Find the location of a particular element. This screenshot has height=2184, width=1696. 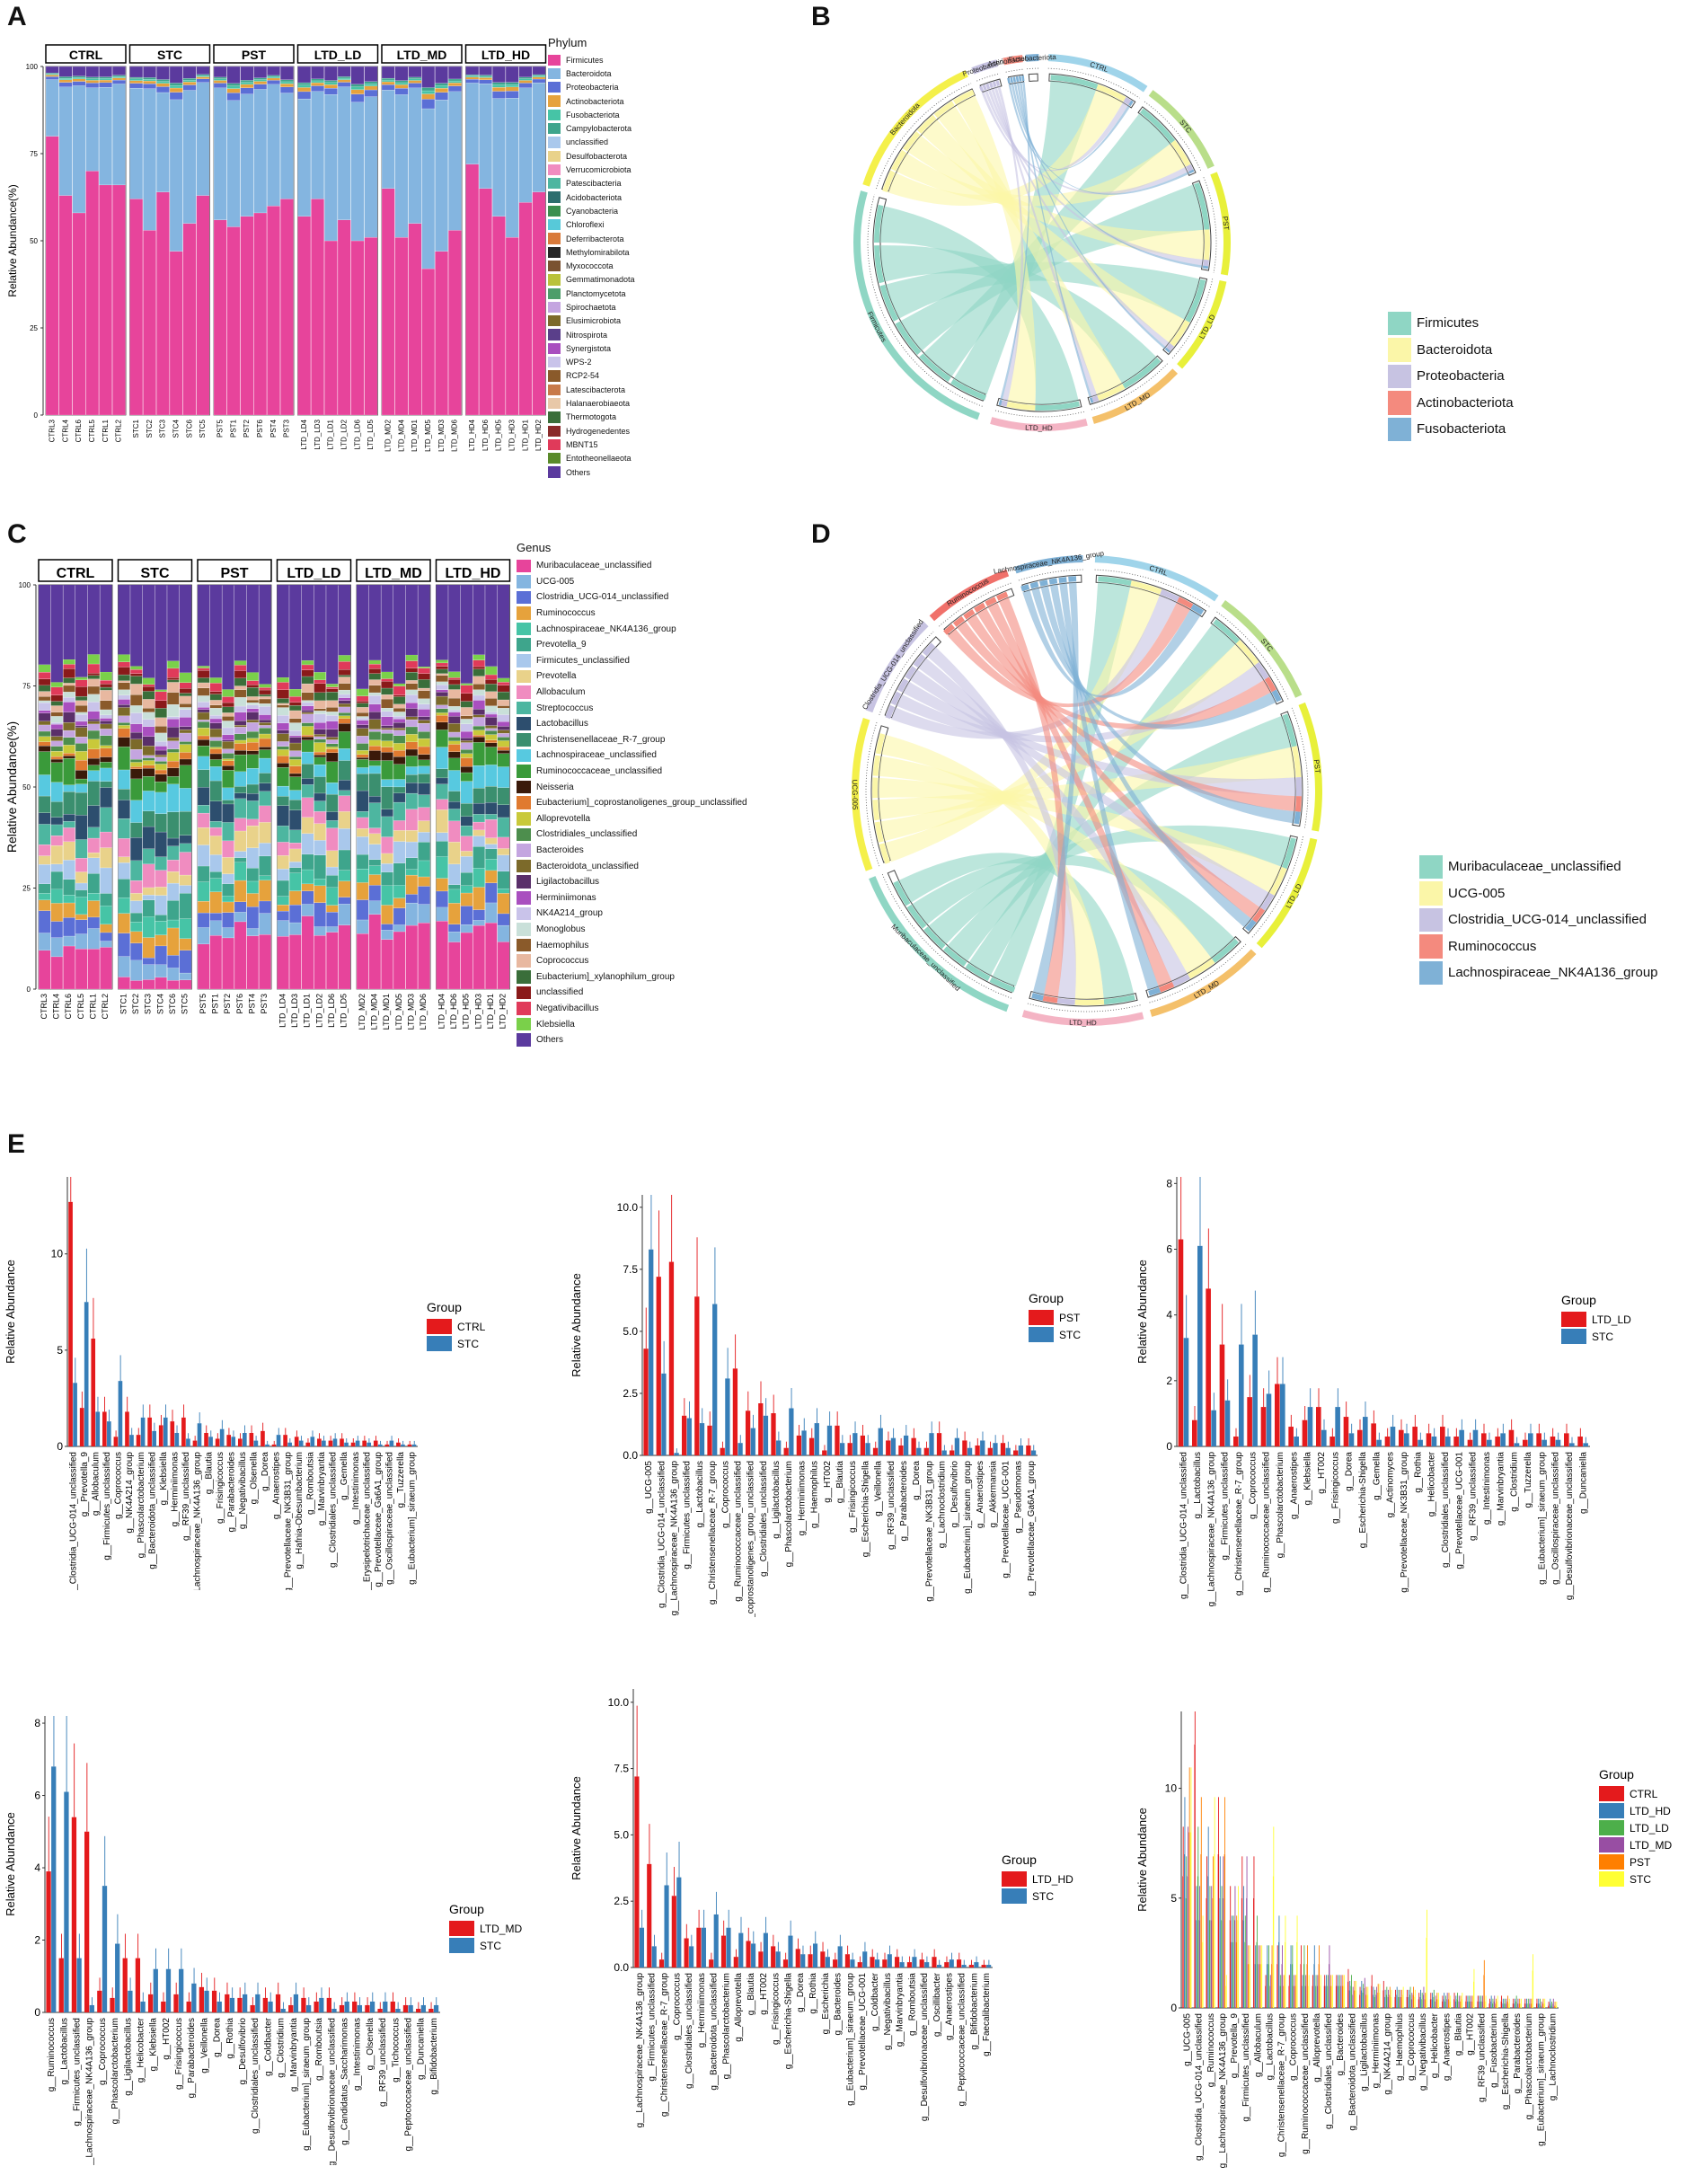

legend-item: Spirochaetota is located at coordinates (615, 307).